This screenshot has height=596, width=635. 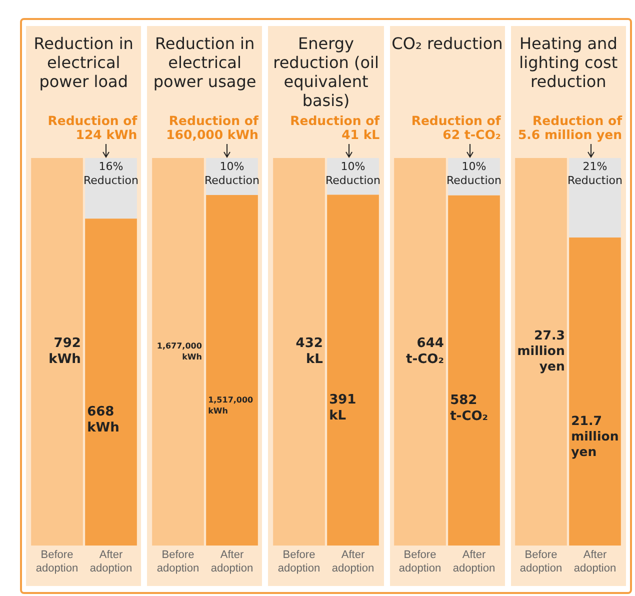 I want to click on chart-title: CO₂ reduction, so click(x=447, y=44).